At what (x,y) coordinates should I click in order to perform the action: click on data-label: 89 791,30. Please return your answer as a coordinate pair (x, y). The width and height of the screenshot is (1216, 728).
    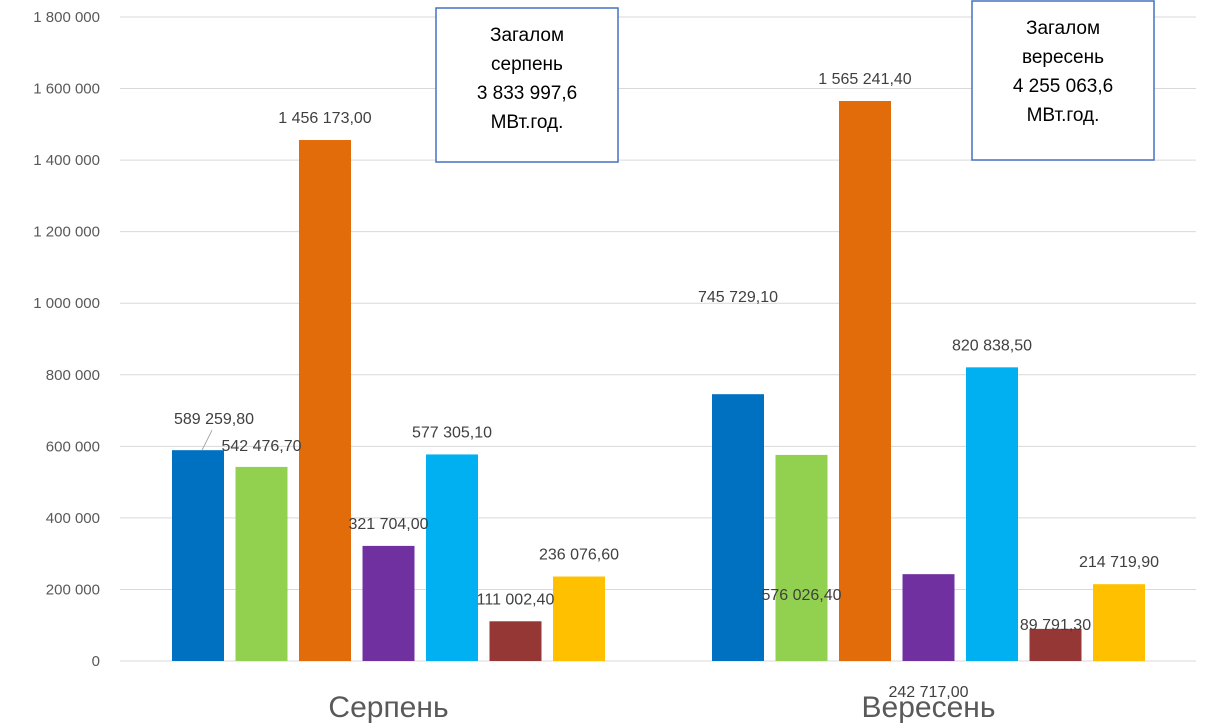
    Looking at the image, I should click on (1055, 625).